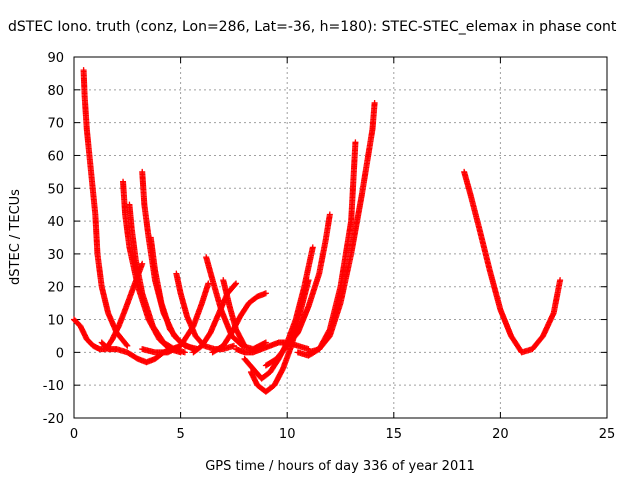 This screenshot has height=480, width=640. What do you see at coordinates (53, 386) in the screenshot?
I see `y-tick-label: -10` at bounding box center [53, 386].